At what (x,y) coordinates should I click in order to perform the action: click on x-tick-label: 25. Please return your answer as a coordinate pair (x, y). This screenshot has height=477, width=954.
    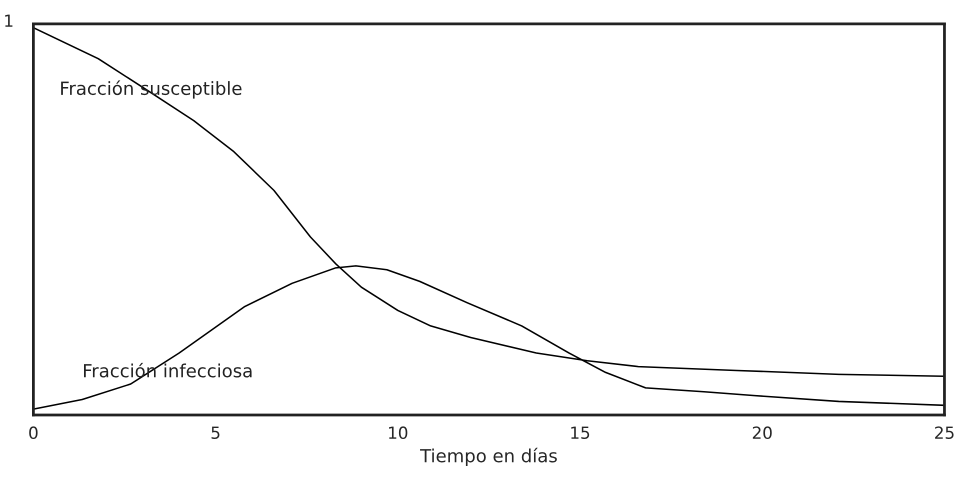
    Looking at the image, I should click on (944, 432).